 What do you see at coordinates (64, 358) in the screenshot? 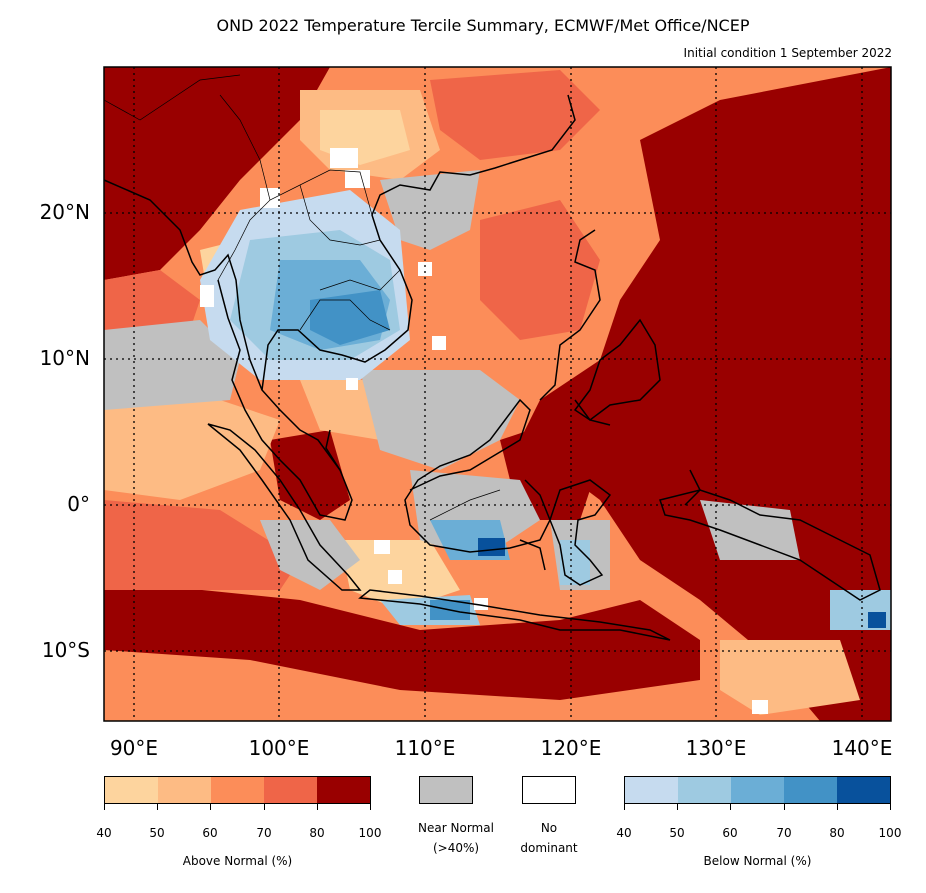
I see `lat-label-10n: 10°N` at bounding box center [64, 358].